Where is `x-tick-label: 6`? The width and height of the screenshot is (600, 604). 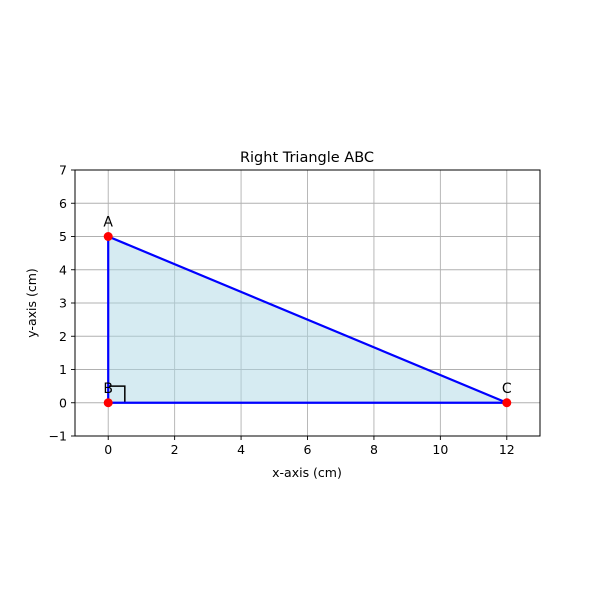
x-tick-label: 6 is located at coordinates (308, 449).